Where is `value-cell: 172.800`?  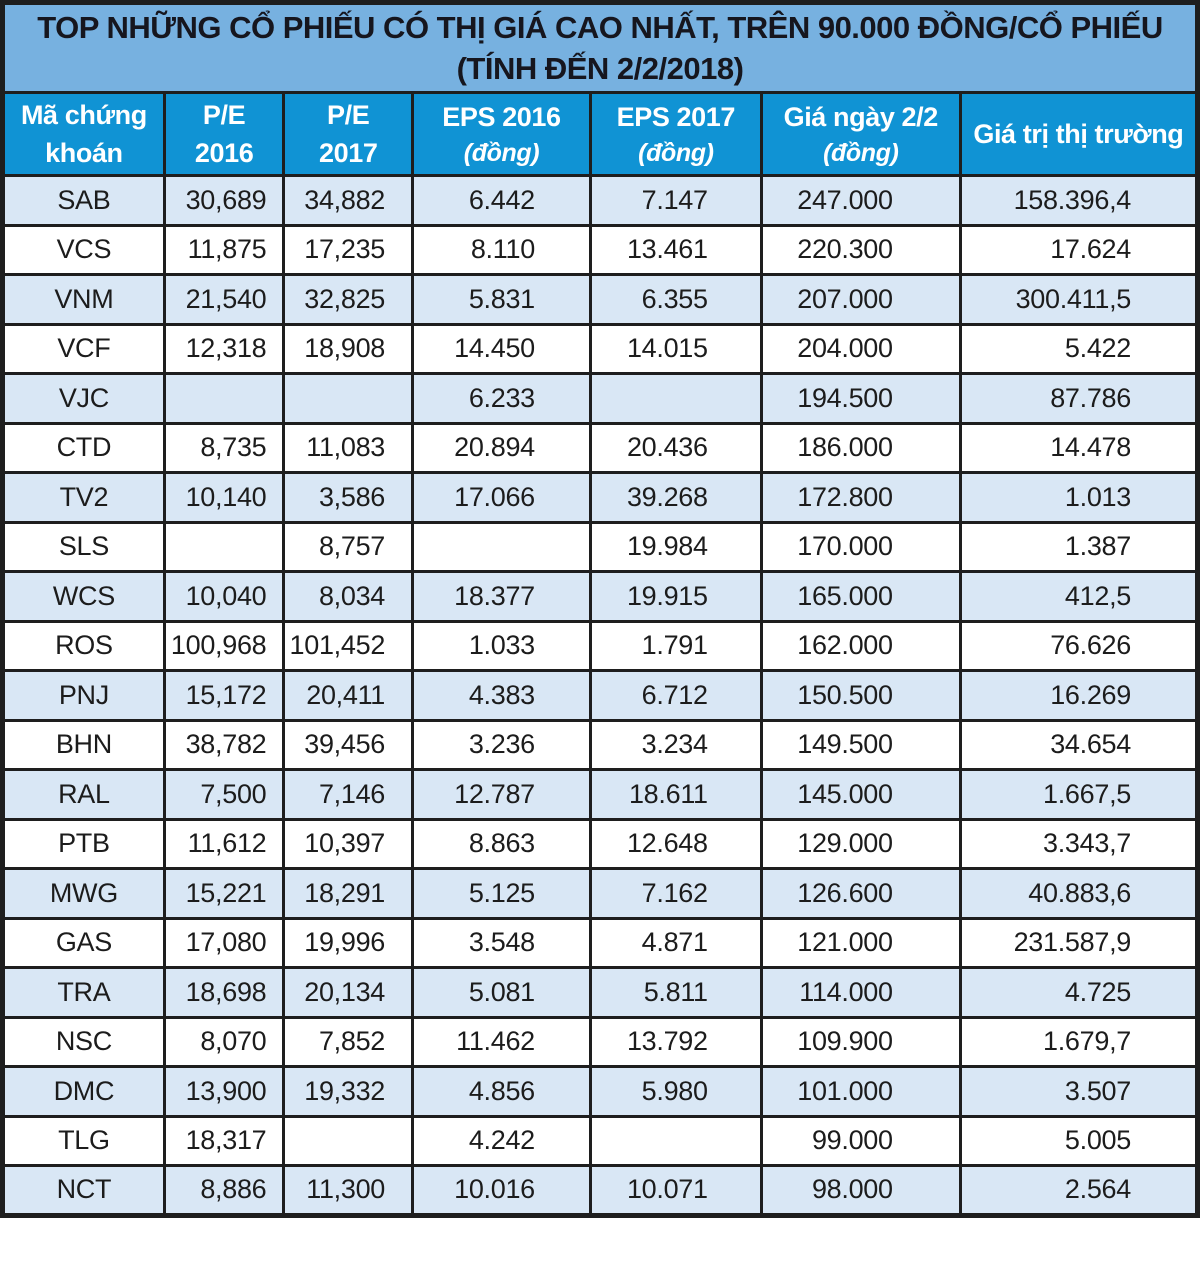 value-cell: 172.800 is located at coordinates (860, 497).